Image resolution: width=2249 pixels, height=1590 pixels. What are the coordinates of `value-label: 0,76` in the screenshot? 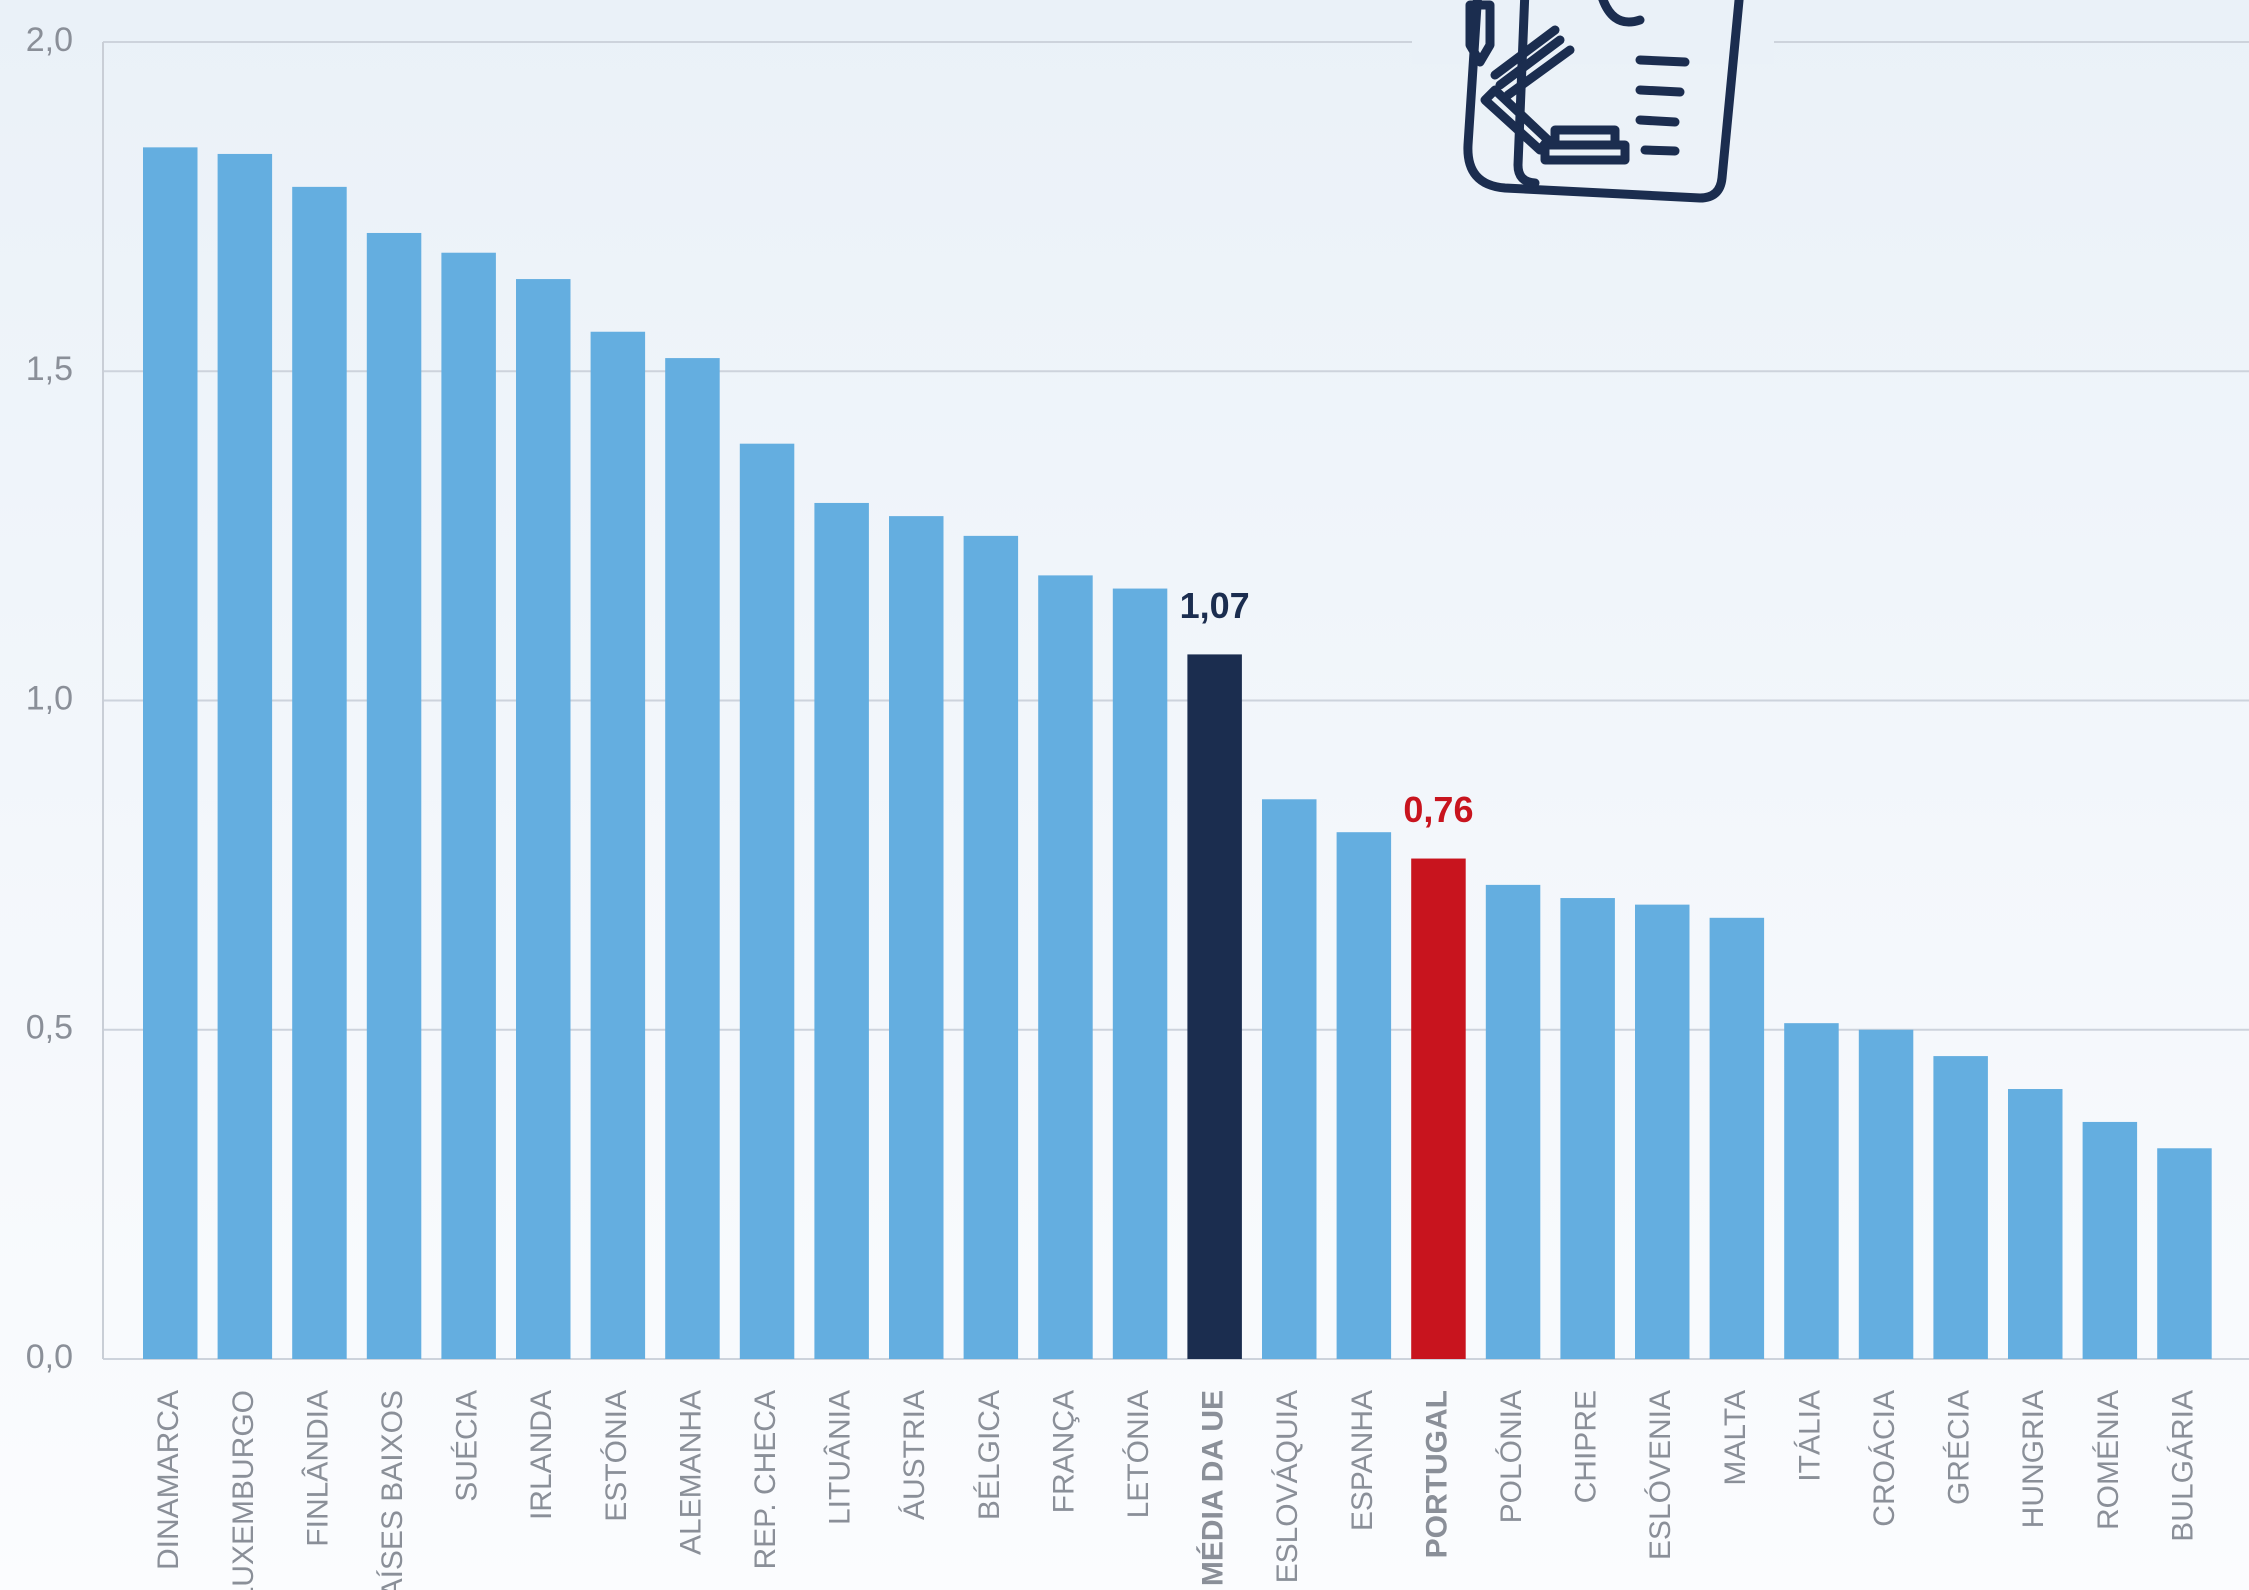 It's located at (1438, 809).